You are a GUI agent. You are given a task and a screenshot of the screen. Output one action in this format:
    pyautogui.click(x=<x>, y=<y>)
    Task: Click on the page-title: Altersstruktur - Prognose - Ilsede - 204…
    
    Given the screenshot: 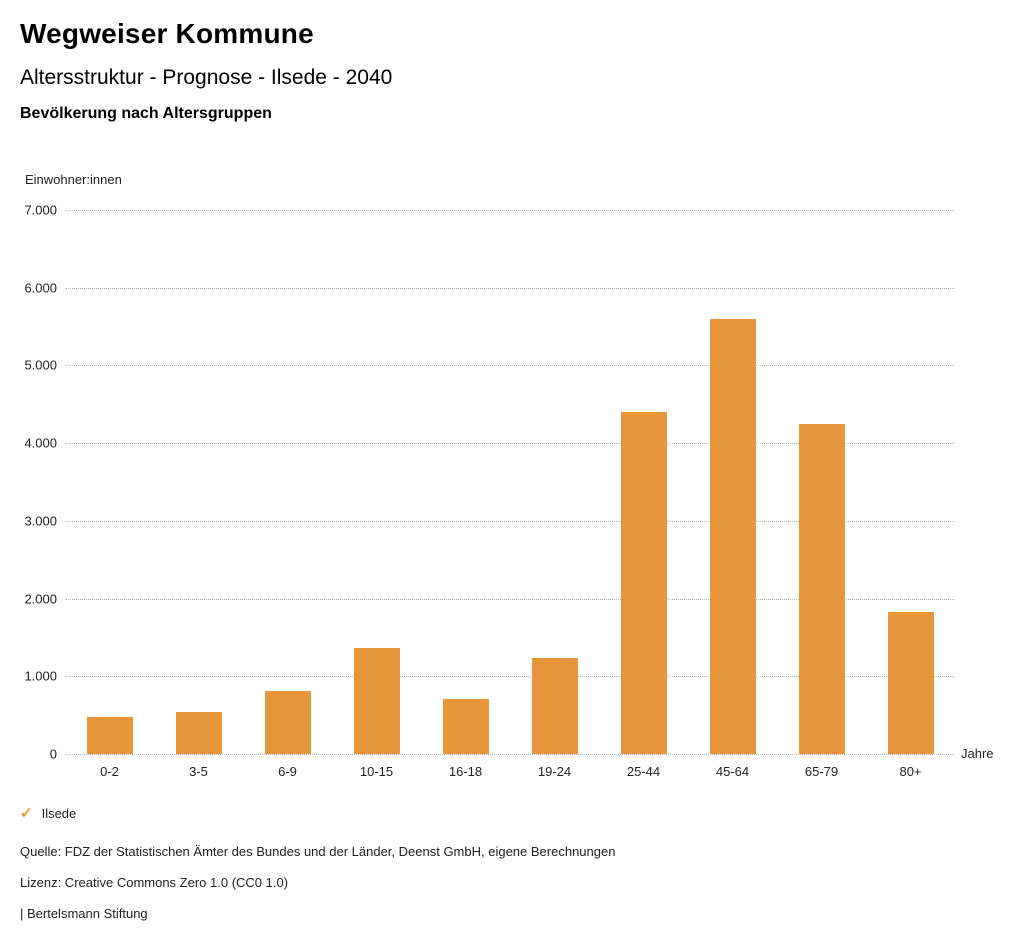 What is the action you would take?
    pyautogui.click(x=206, y=77)
    